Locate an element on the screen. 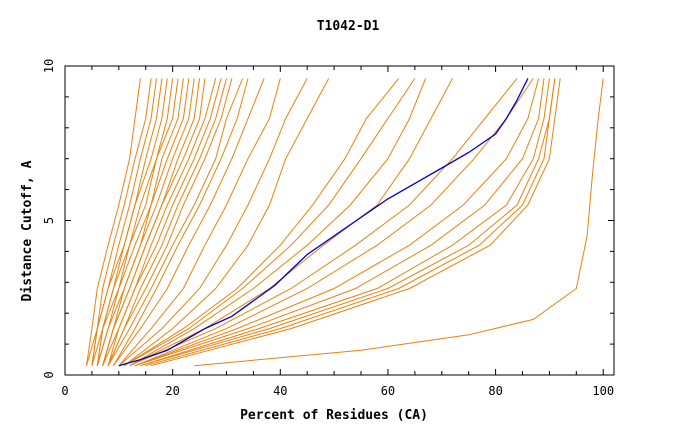 The width and height of the screenshot is (680, 440). y-tick-label: 10 is located at coordinates (49, 66).